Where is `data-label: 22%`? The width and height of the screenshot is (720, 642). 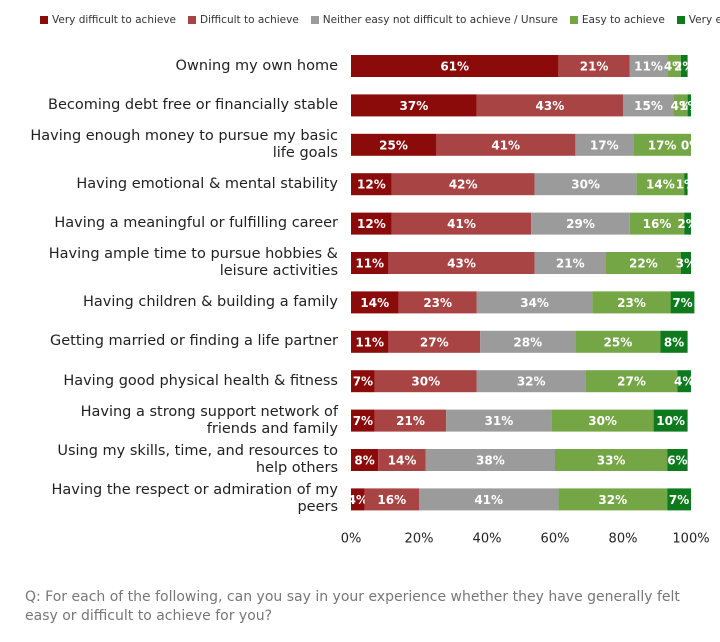
data-label: 22% is located at coordinates (643, 264).